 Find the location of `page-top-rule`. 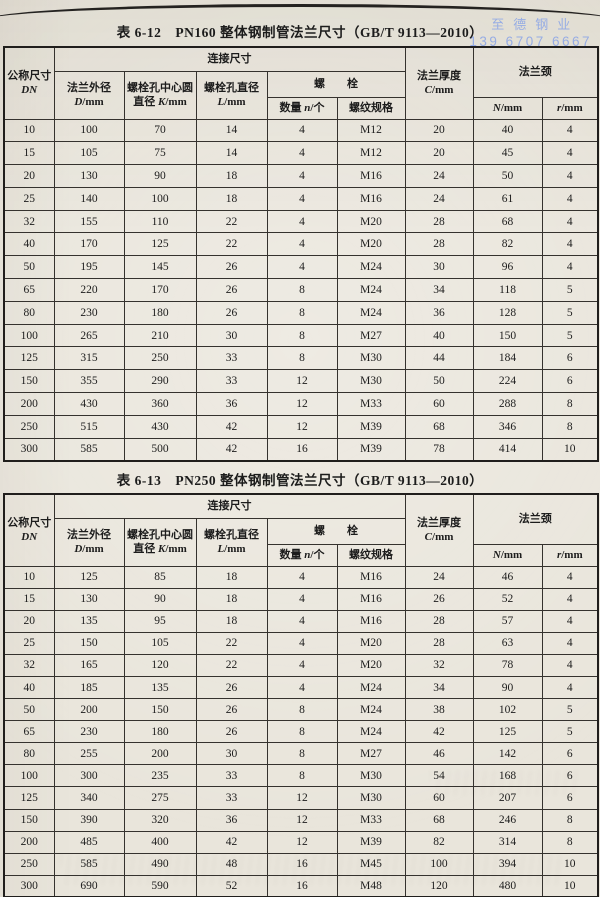

page-top-rule is located at coordinates (300, 39).